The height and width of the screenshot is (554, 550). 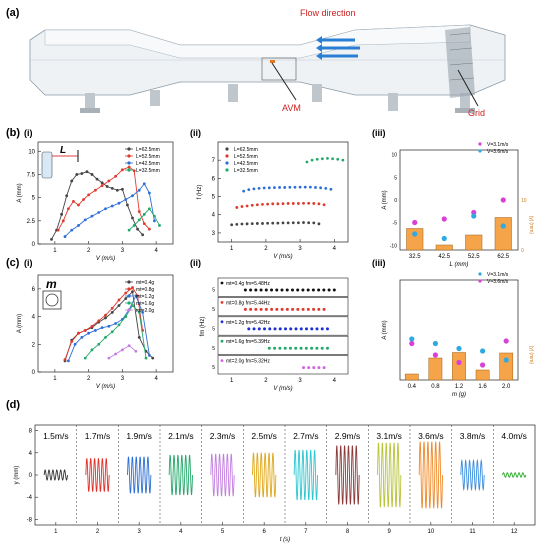 I want to click on c_i-xtick-label: 3, so click(x=123, y=379).